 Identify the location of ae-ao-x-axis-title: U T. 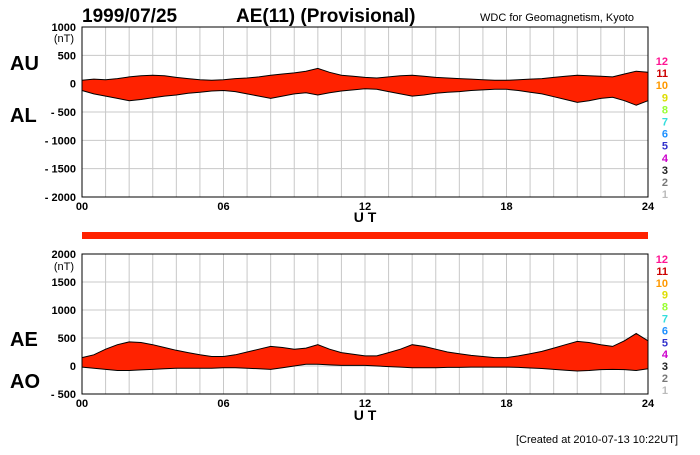
(365, 415).